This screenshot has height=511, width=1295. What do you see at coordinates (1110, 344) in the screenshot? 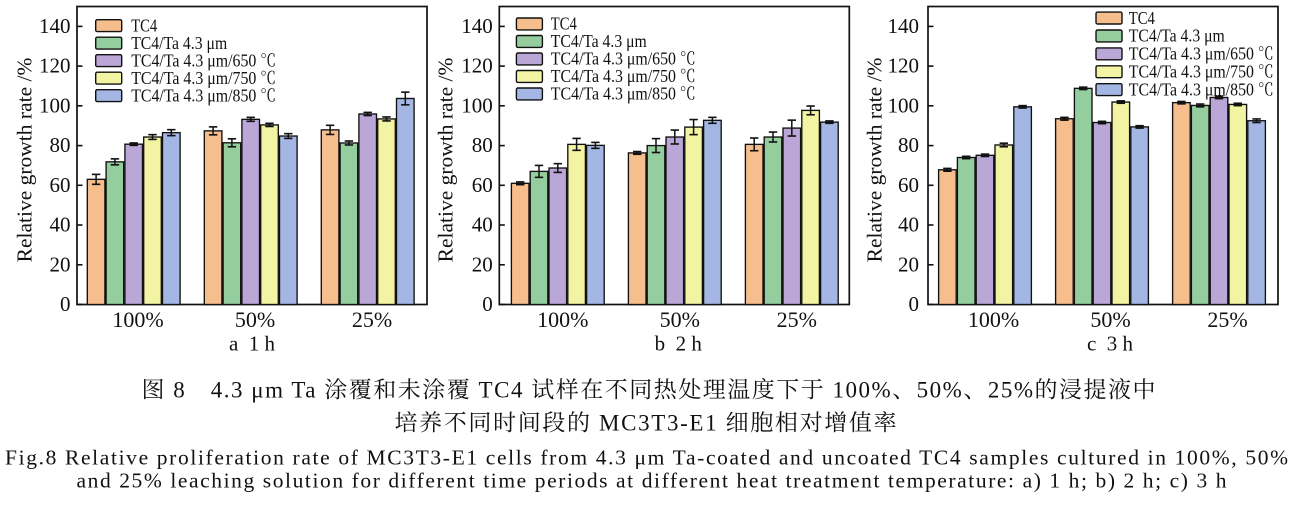
I see `svg-text: c 3 h` at bounding box center [1110, 344].